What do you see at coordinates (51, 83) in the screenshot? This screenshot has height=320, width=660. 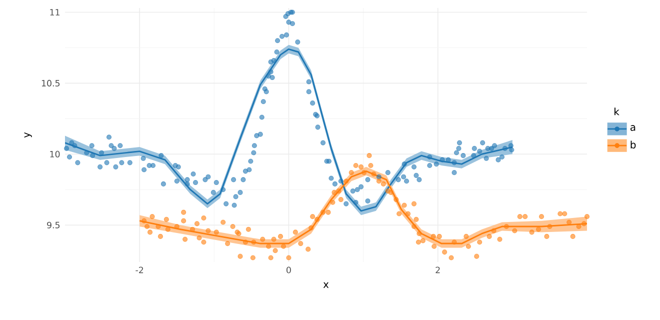 I see `y-tick-label: 10.5` at bounding box center [51, 83].